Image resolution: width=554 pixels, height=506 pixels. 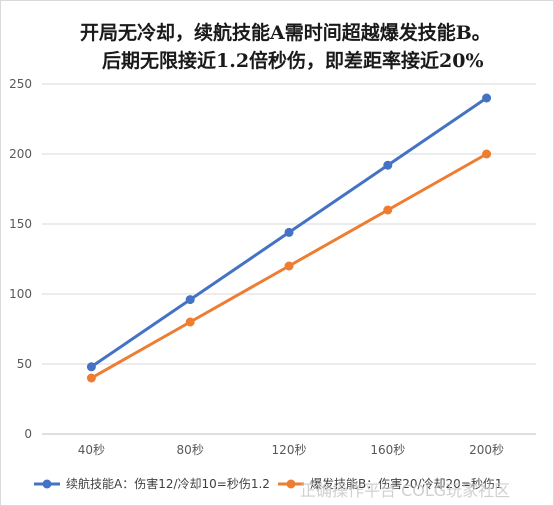 I want to click on x-tick-label: 120秒, so click(x=289, y=450).